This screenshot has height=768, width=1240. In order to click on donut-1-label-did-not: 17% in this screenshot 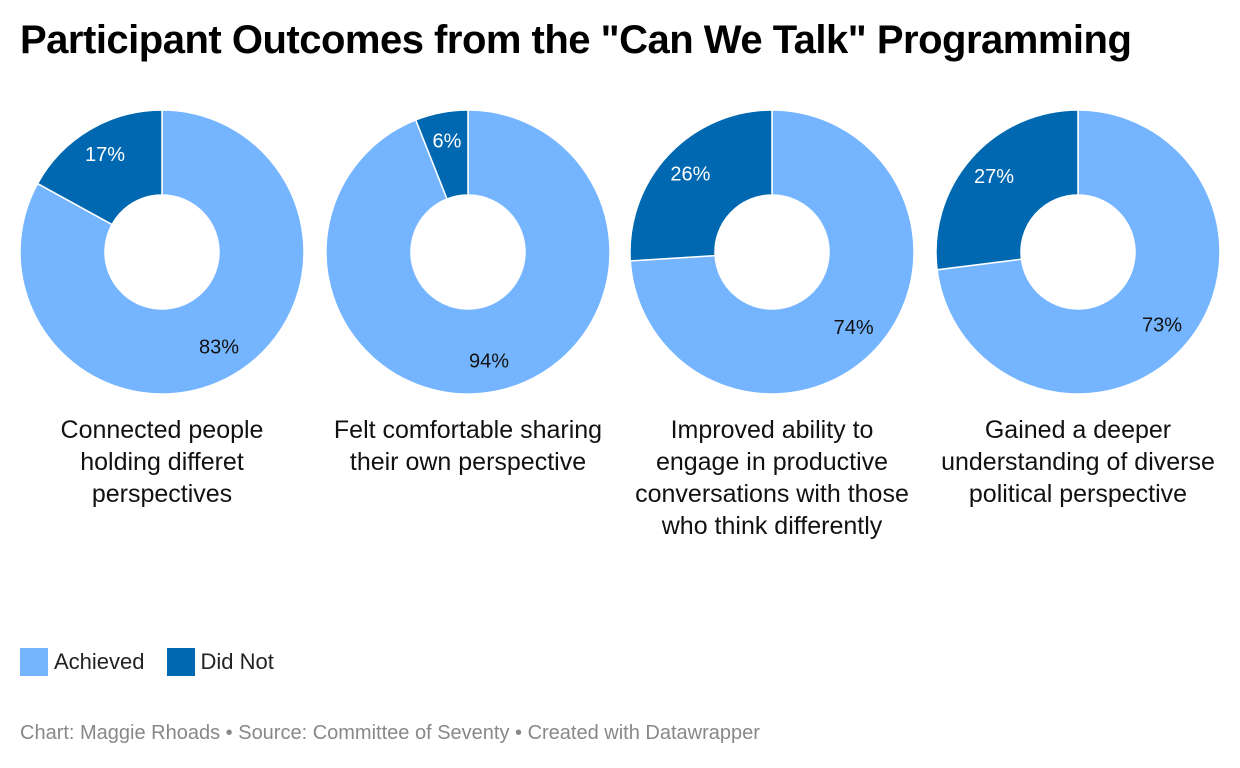, I will do `click(105, 155)`.